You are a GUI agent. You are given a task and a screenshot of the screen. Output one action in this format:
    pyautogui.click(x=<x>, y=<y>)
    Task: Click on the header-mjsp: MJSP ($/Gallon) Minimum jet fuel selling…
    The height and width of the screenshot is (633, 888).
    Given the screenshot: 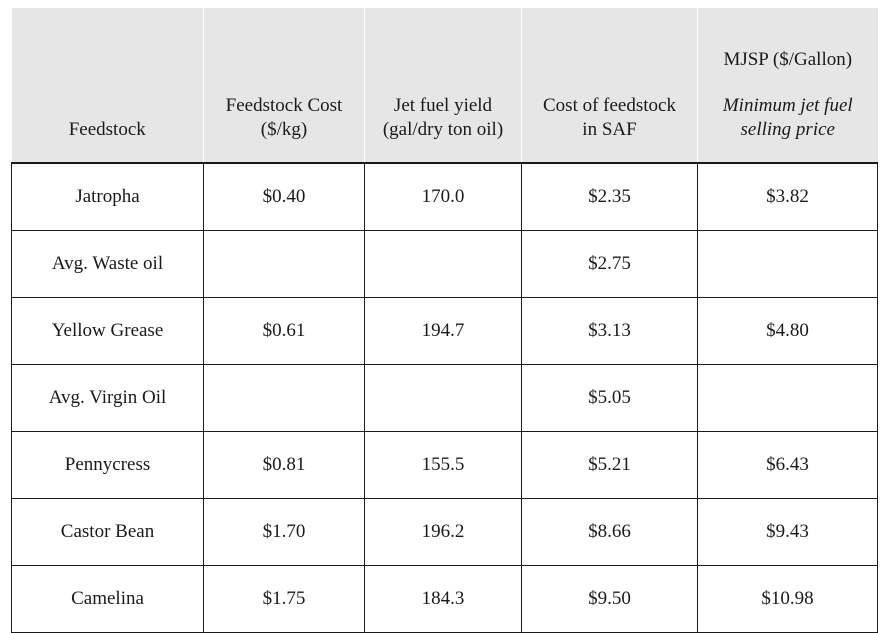 What is the action you would take?
    pyautogui.click(x=787, y=85)
    